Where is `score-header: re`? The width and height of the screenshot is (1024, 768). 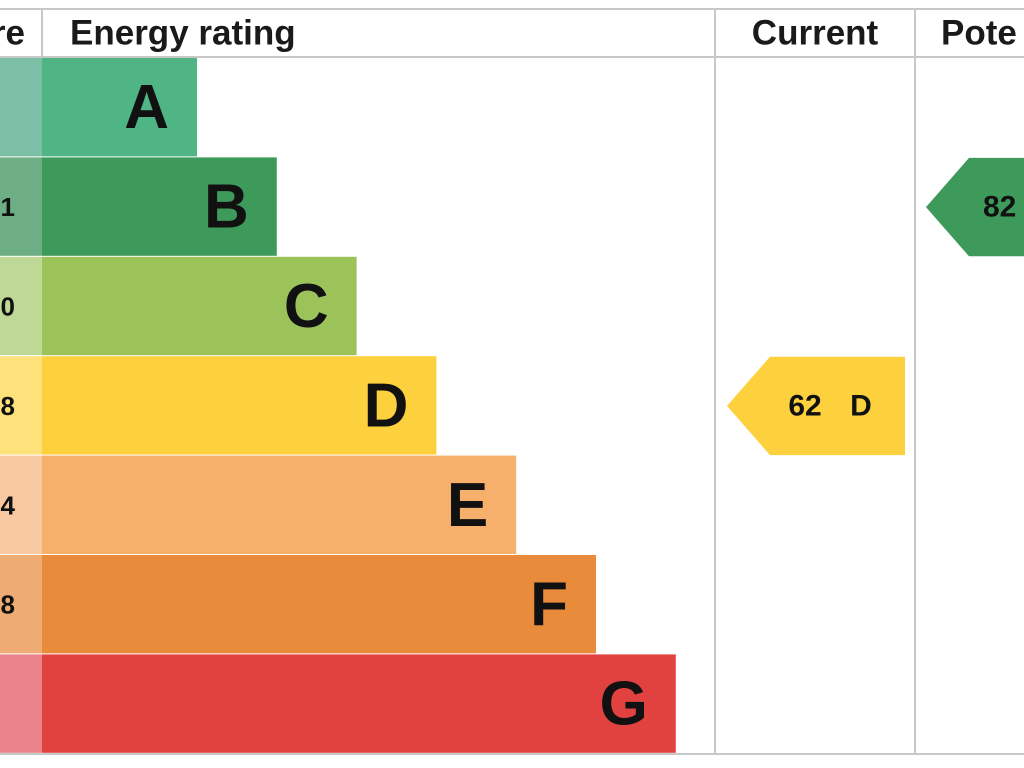 score-header: re is located at coordinates (12, 32).